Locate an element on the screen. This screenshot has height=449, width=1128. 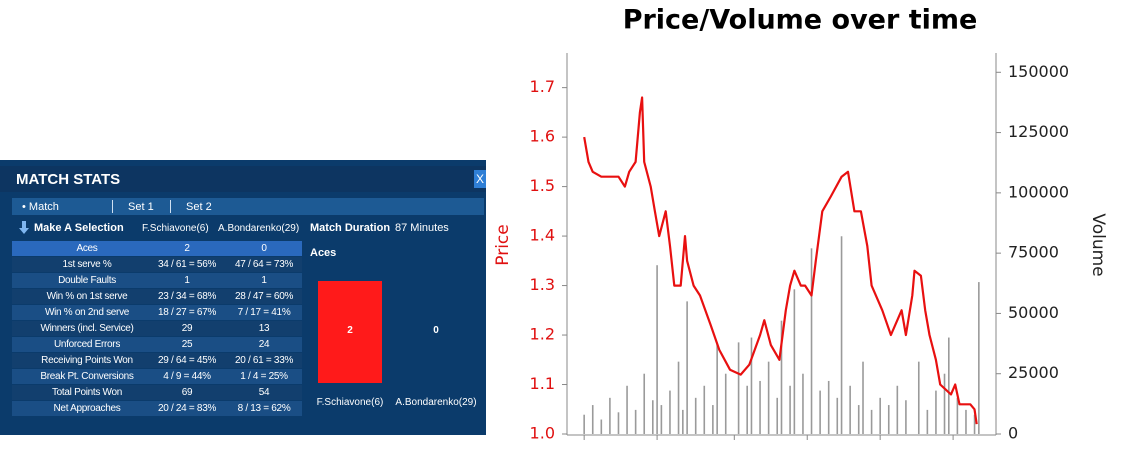
stats-row: Unforced Errors 25 24 is located at coordinates (157, 344).